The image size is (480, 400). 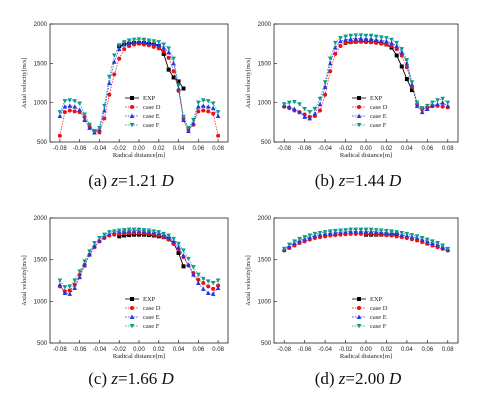 I want to click on y-tick-label: 1000, so click(x=265, y=104).